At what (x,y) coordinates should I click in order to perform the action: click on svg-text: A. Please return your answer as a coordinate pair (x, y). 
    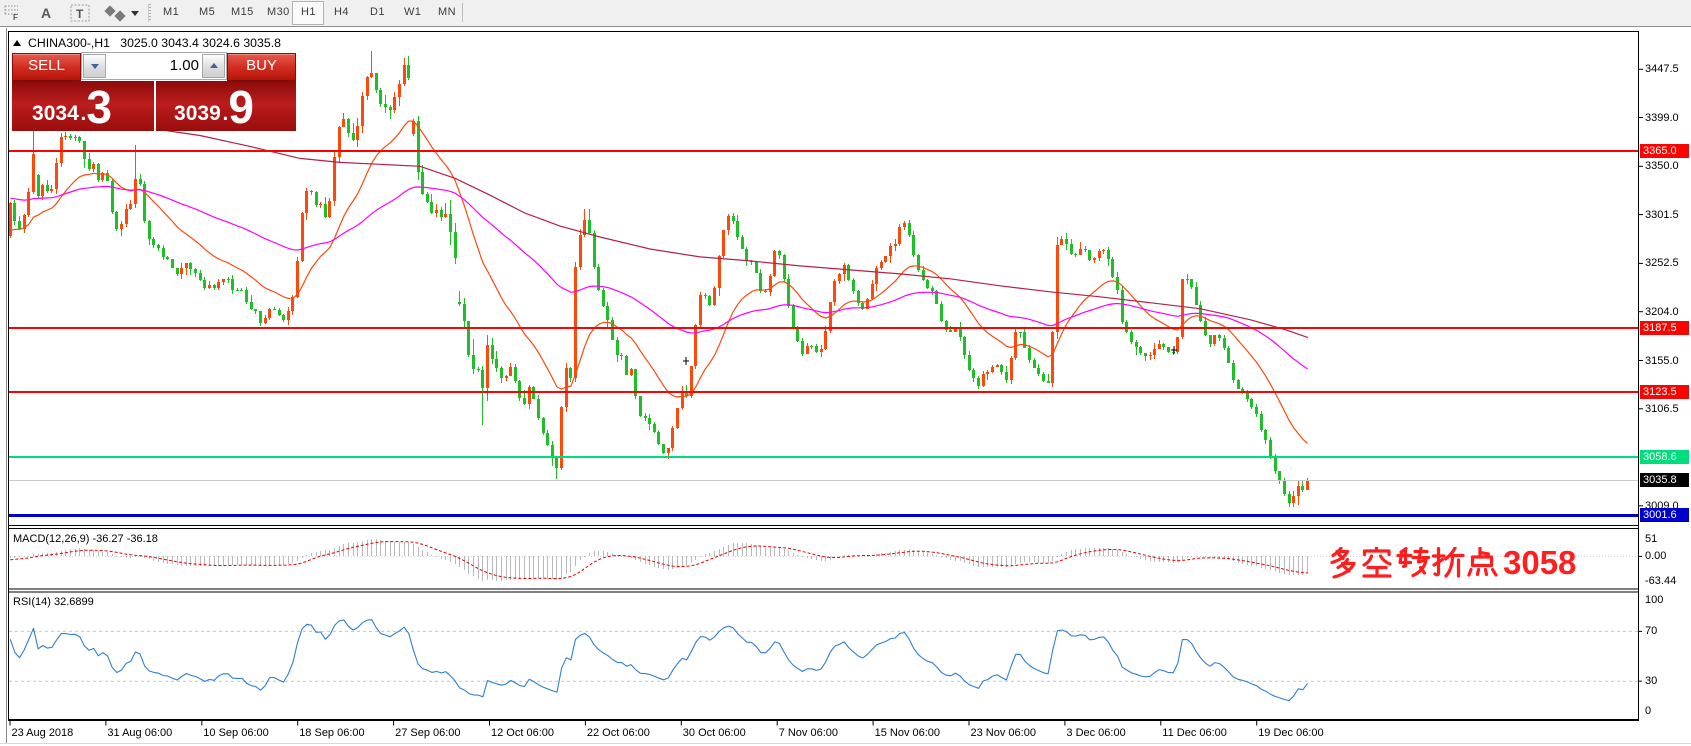
    Looking at the image, I should click on (46, 13).